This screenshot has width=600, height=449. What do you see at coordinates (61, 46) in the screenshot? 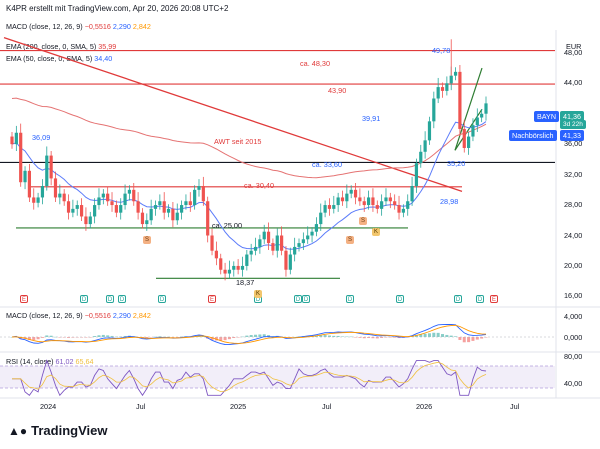
I see `ema200-legend: EMA (200, close, 0, SMA, 5) 35,99` at bounding box center [61, 46].